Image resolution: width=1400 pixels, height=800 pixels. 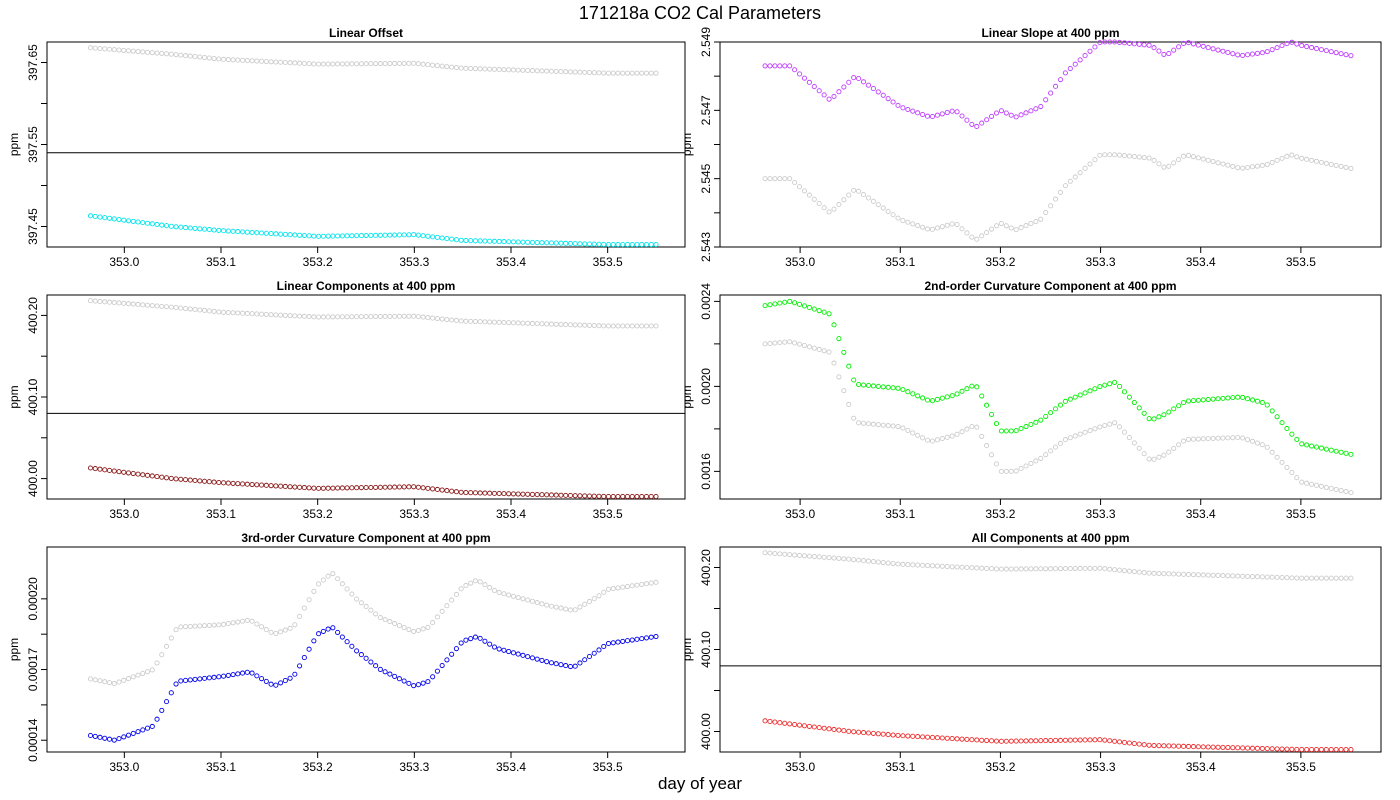 I want to click on y-axis-label: ppm, so click(x=14, y=144).